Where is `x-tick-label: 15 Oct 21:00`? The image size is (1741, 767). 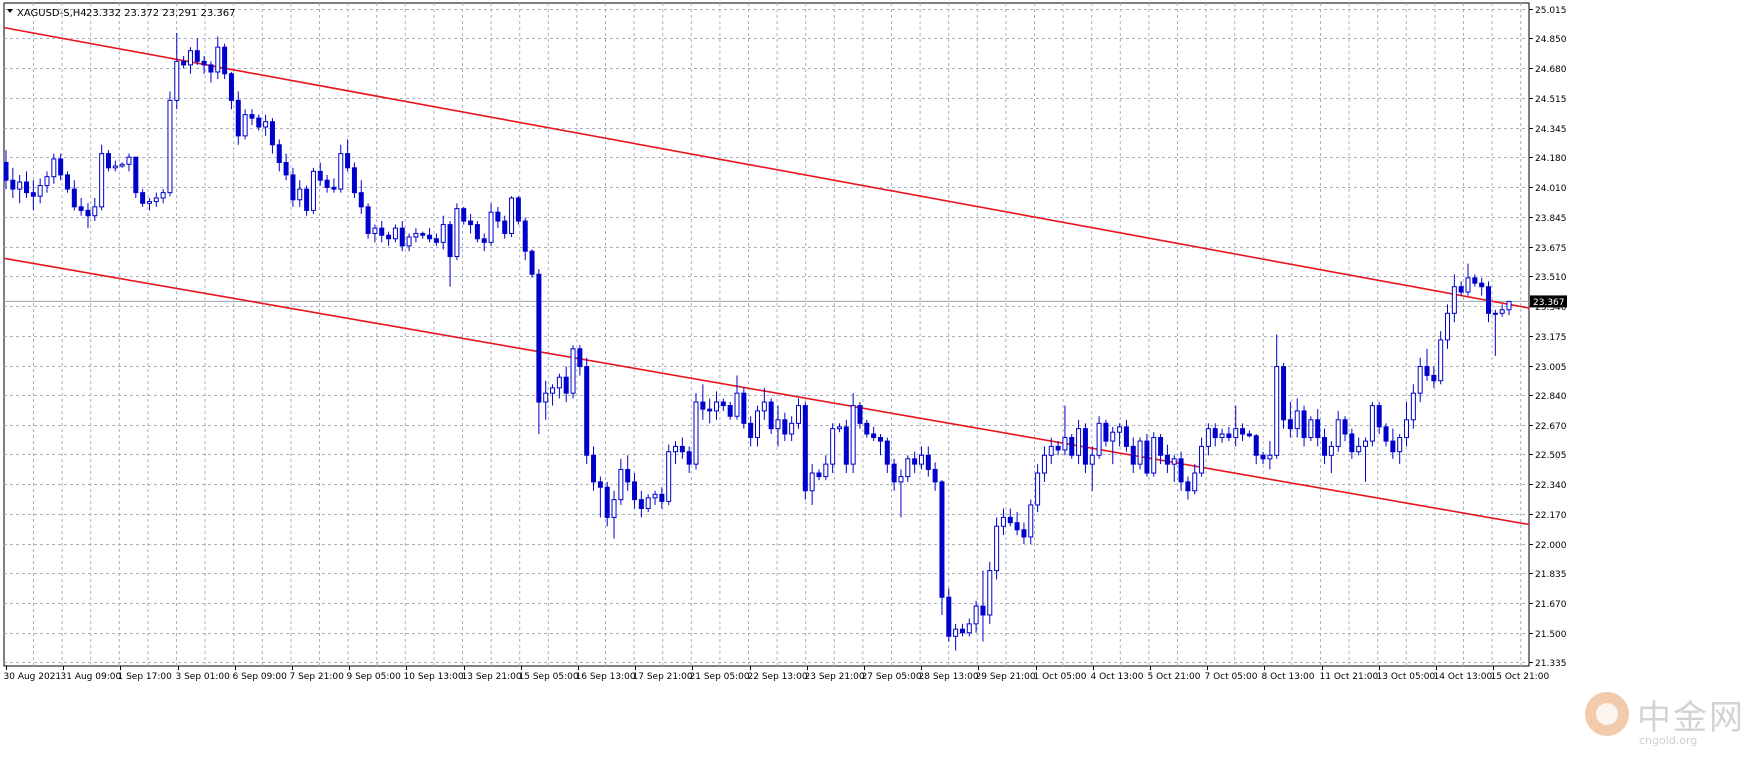
x-tick-label: 15 Oct 21:00 is located at coordinates (1520, 677).